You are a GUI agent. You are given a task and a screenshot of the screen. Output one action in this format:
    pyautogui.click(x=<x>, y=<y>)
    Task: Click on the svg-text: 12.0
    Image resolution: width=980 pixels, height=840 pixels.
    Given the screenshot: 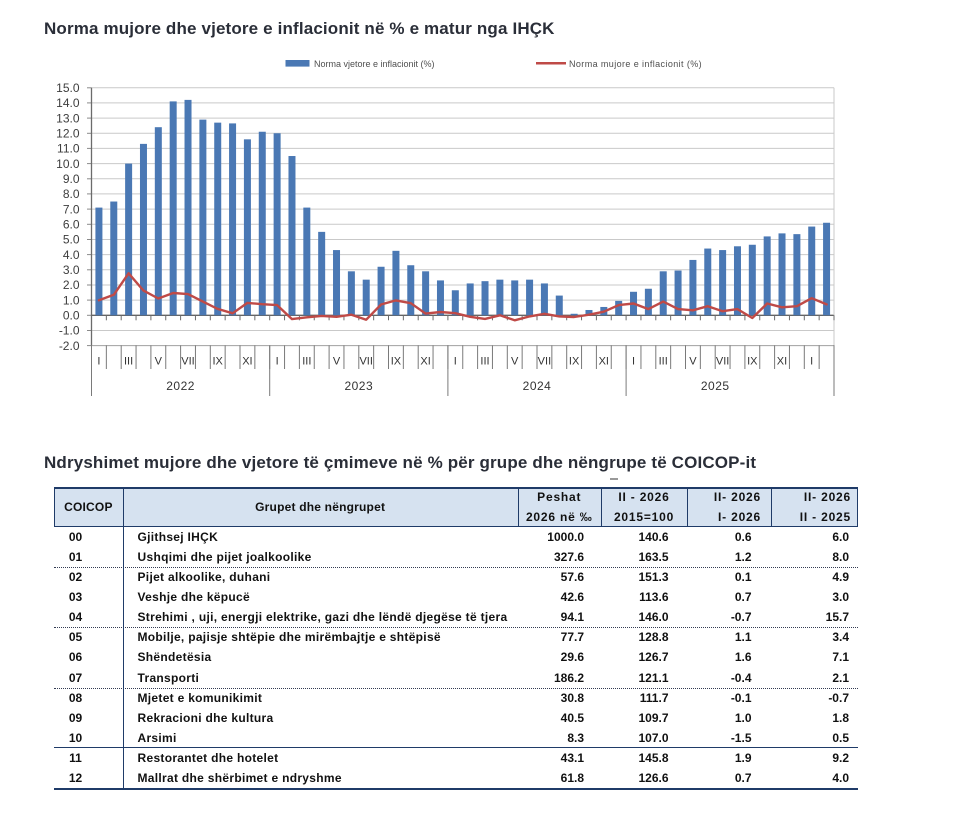 What is the action you would take?
    pyautogui.click(x=68, y=134)
    